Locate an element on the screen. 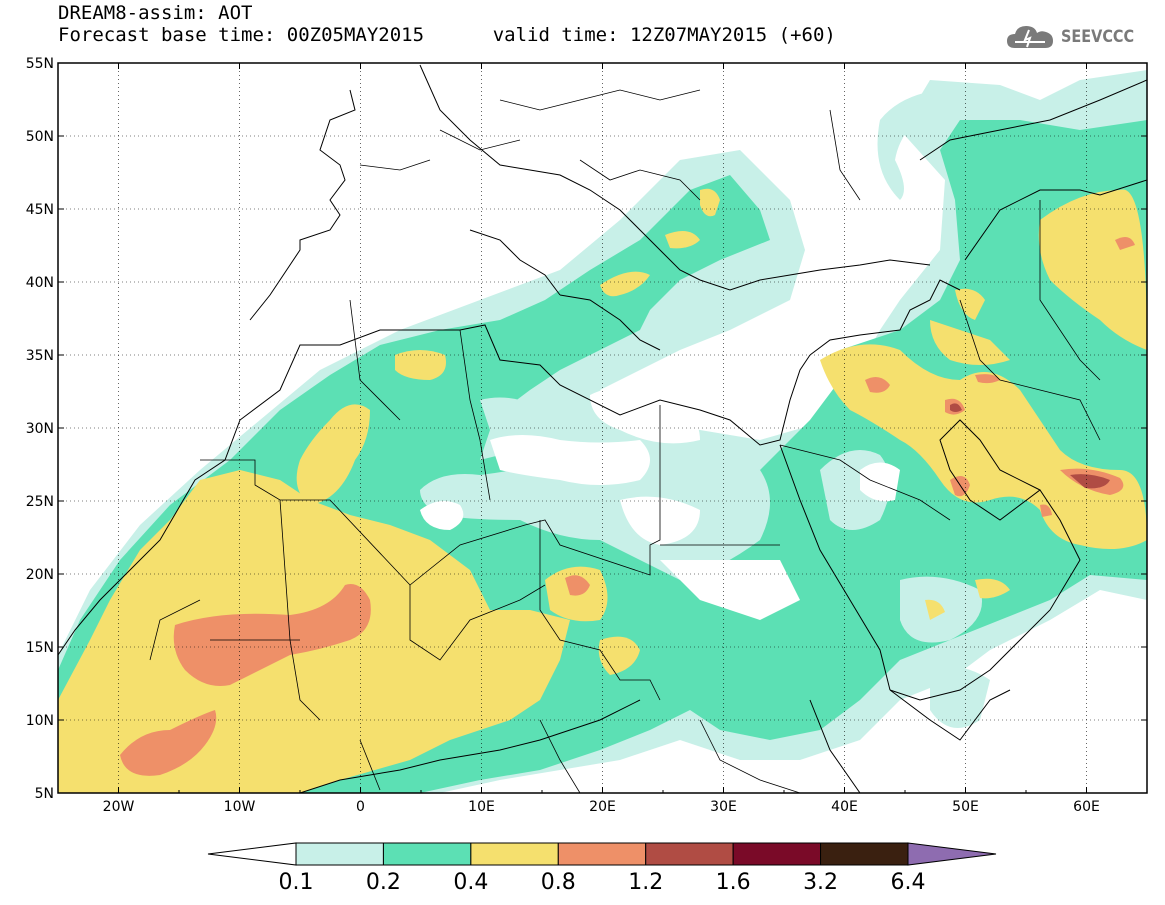 This screenshot has width=1165, height=905. colorbar-label: 0.2 is located at coordinates (383, 882).